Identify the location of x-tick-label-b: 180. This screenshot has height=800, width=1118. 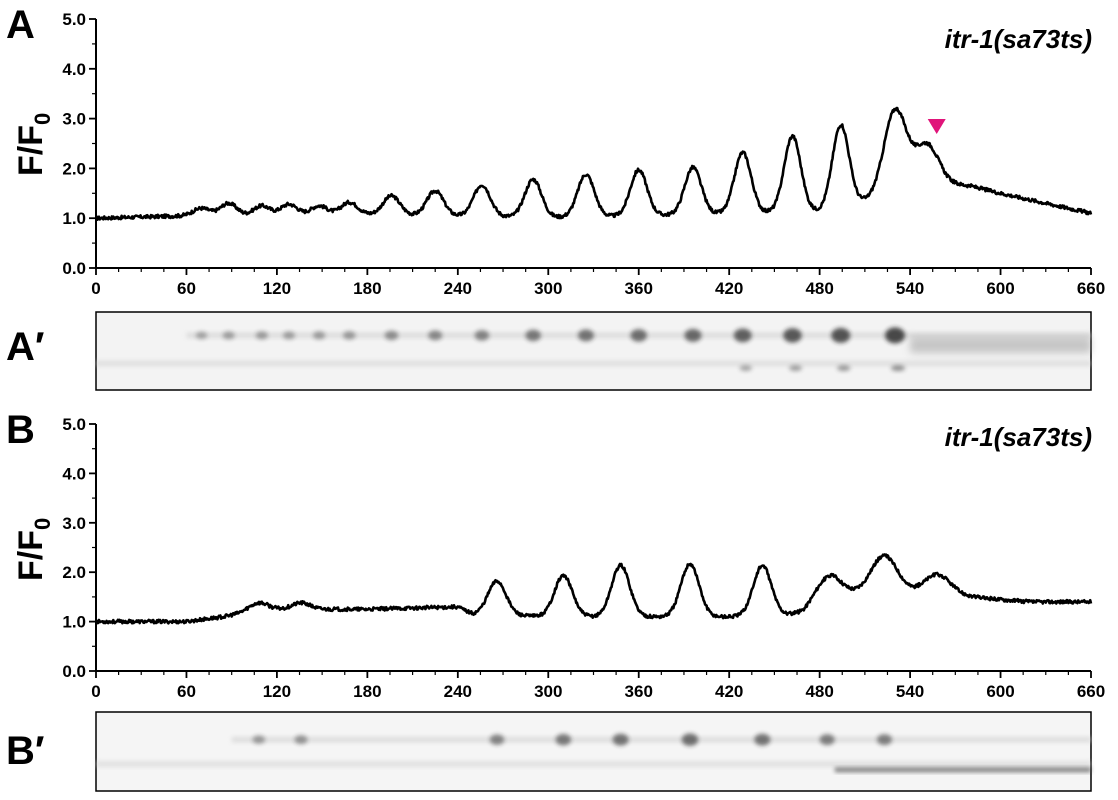
(367, 691).